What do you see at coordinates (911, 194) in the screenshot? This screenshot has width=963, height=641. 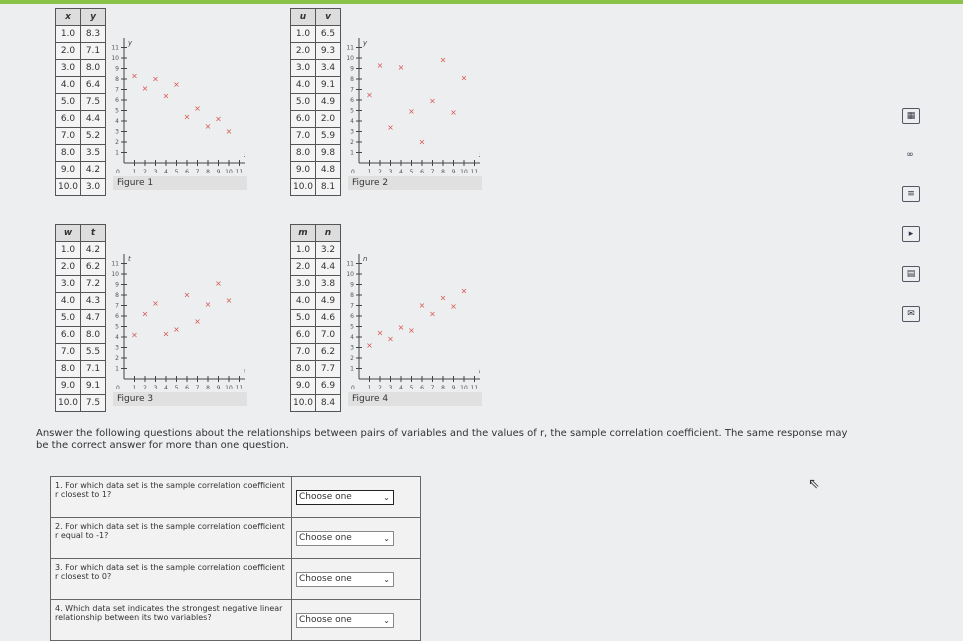 I see `checklist-icon: ≡` at bounding box center [911, 194].